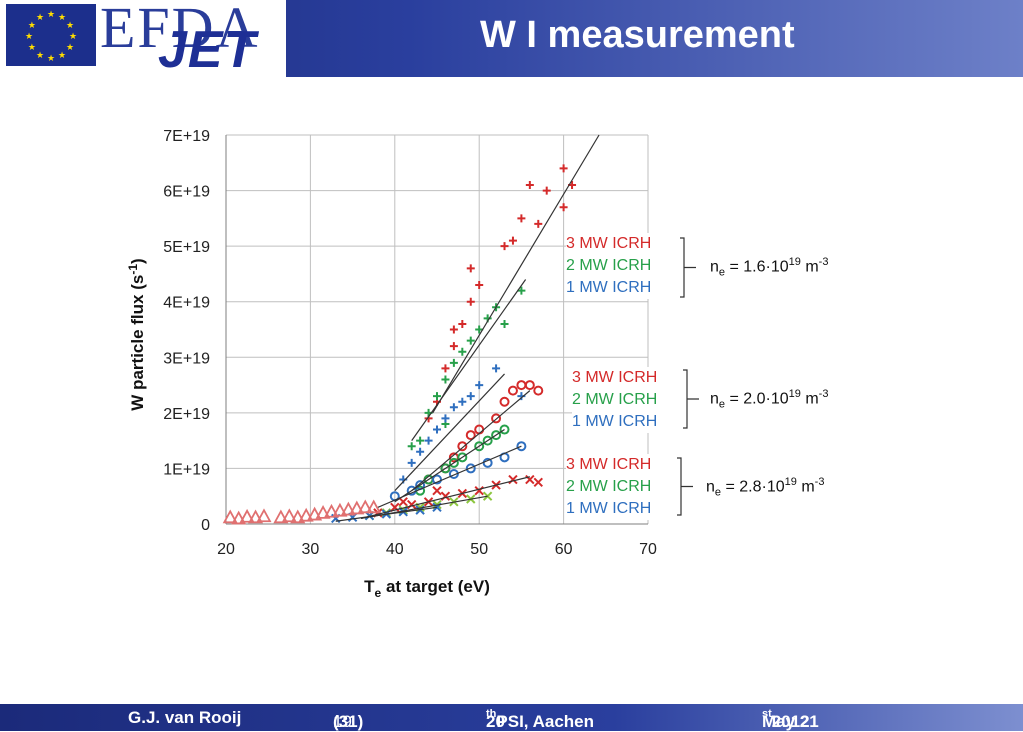  I want to click on y-tick-label: 2E+19, so click(186, 414).